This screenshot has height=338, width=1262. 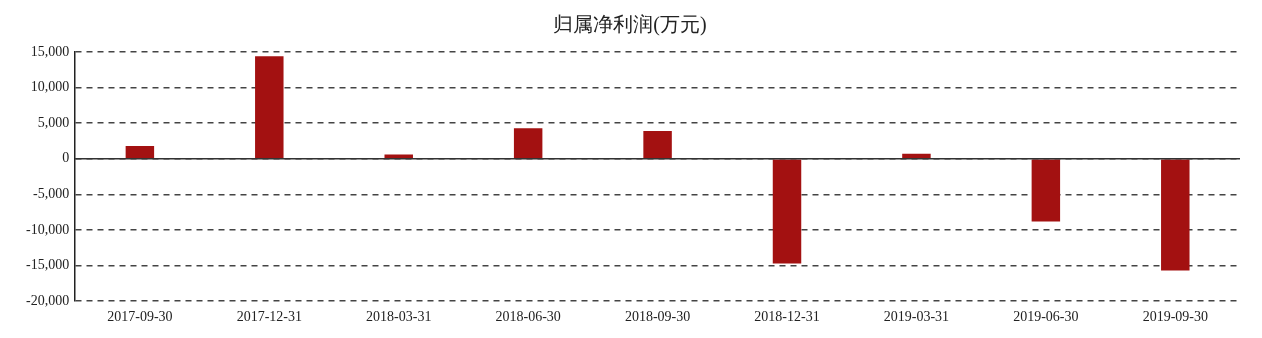 I want to click on y-tick-label: -15,000, so click(x=47, y=265).